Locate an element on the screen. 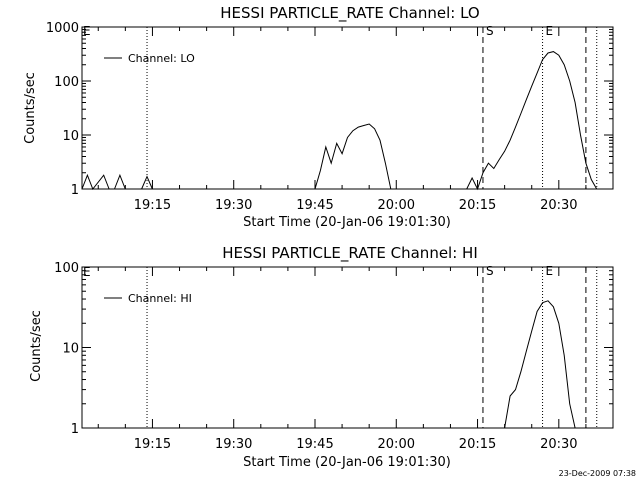  x-tick-label-hi: 19:15 is located at coordinates (152, 444).